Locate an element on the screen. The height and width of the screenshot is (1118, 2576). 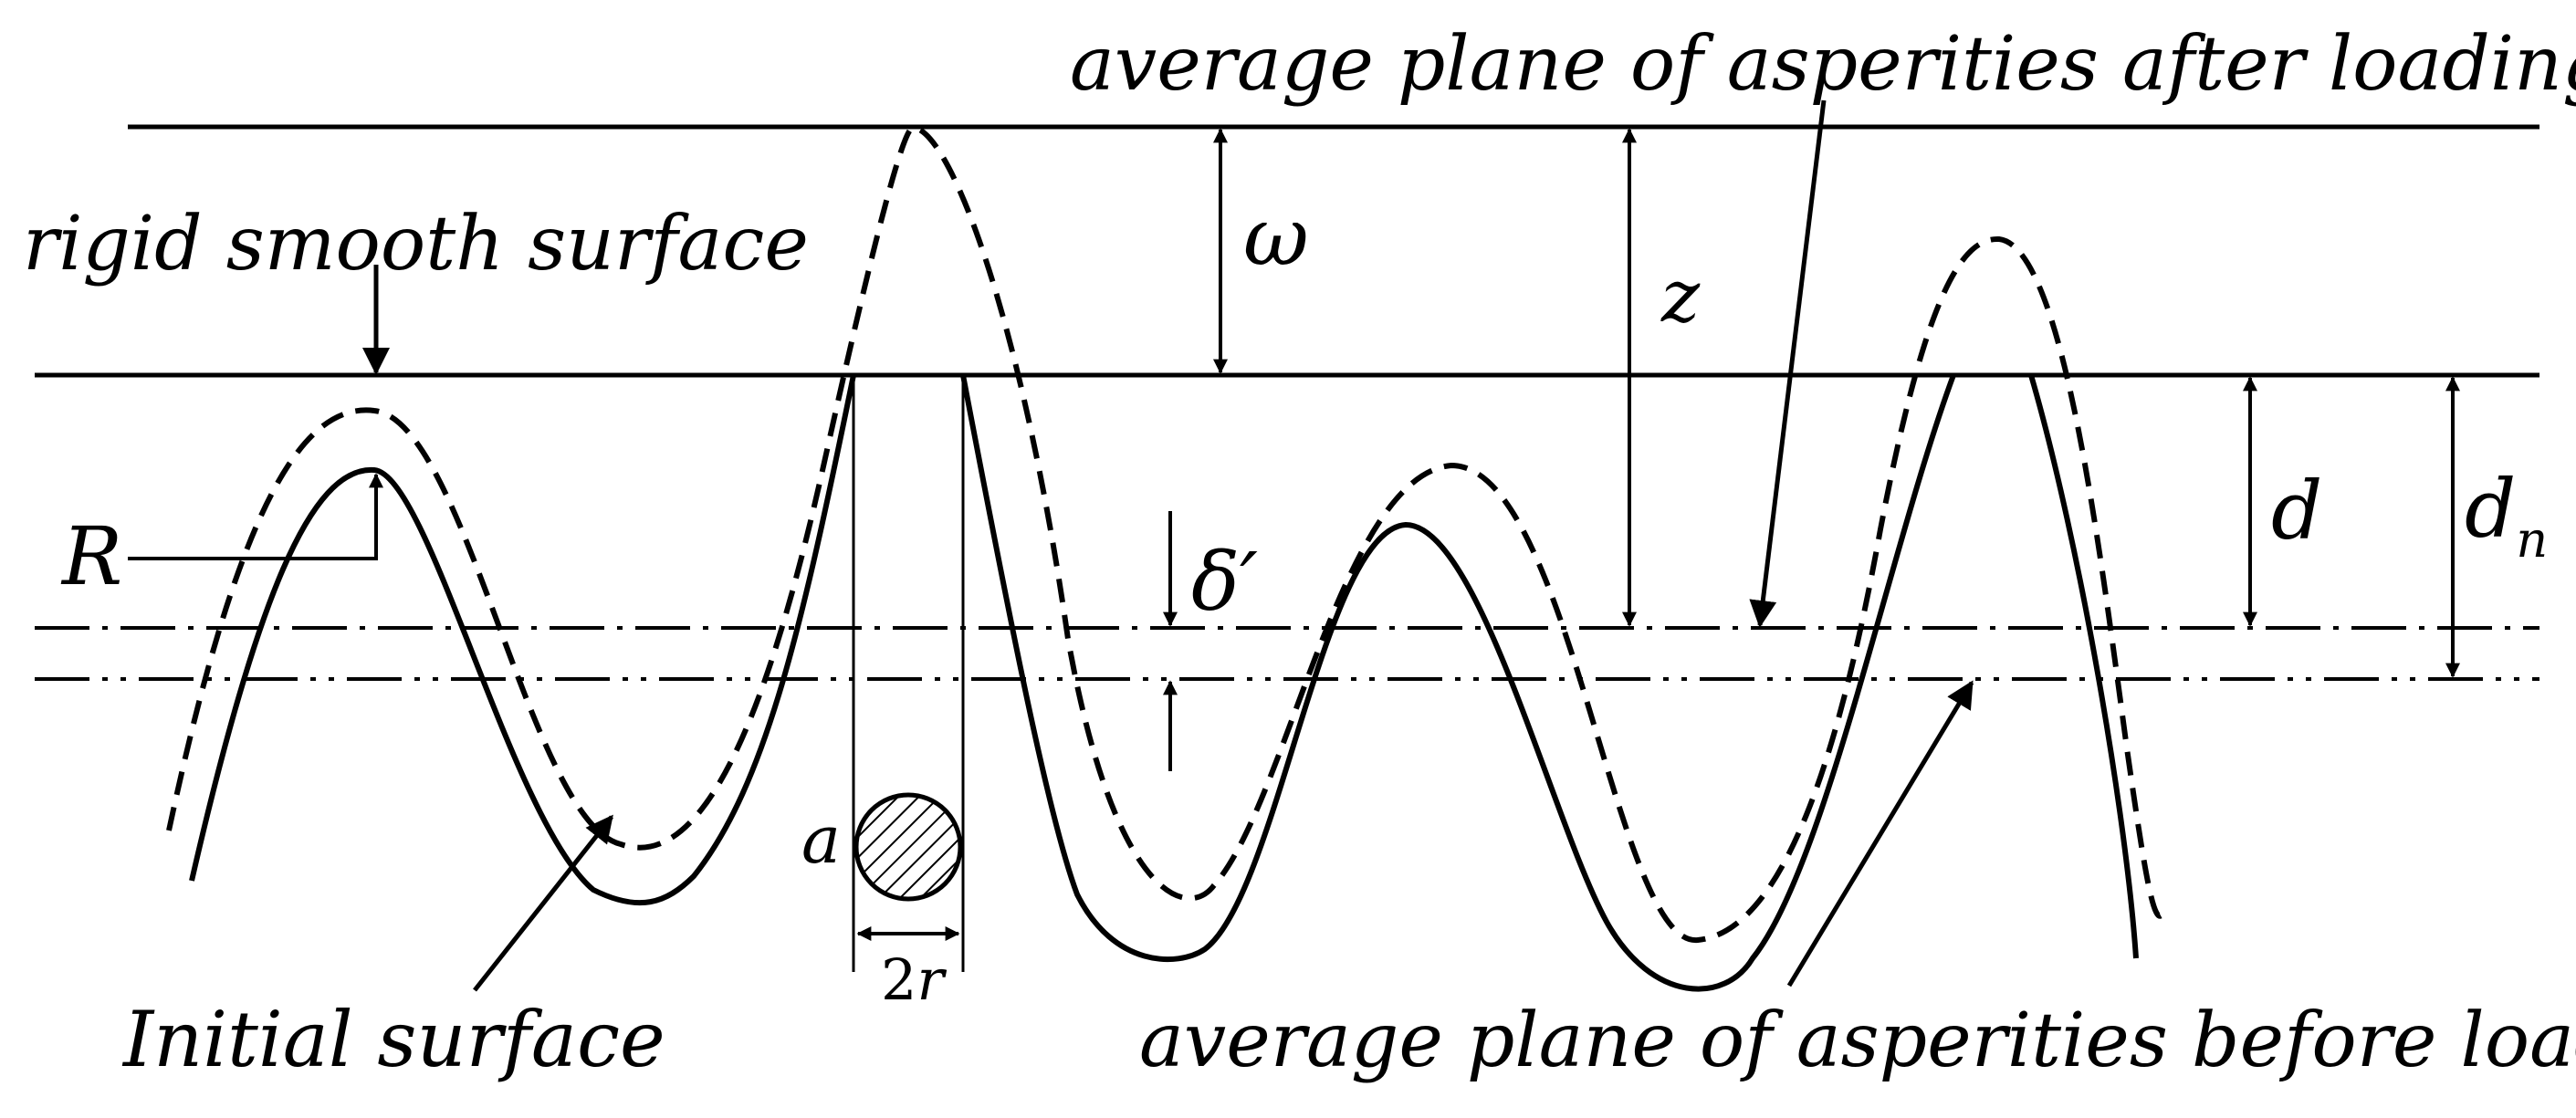
label-dn: dn is located at coordinates (2506, 515).